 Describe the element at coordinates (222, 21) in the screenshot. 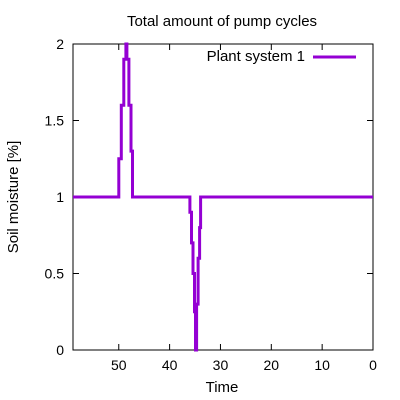

I see `chart-title: Total amount of pump cycles` at that location.